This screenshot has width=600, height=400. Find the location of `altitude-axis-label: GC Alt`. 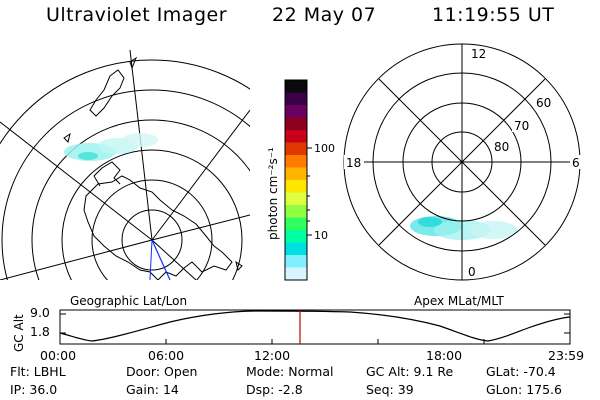

altitude-axis-label: GC Alt is located at coordinates (19, 333).